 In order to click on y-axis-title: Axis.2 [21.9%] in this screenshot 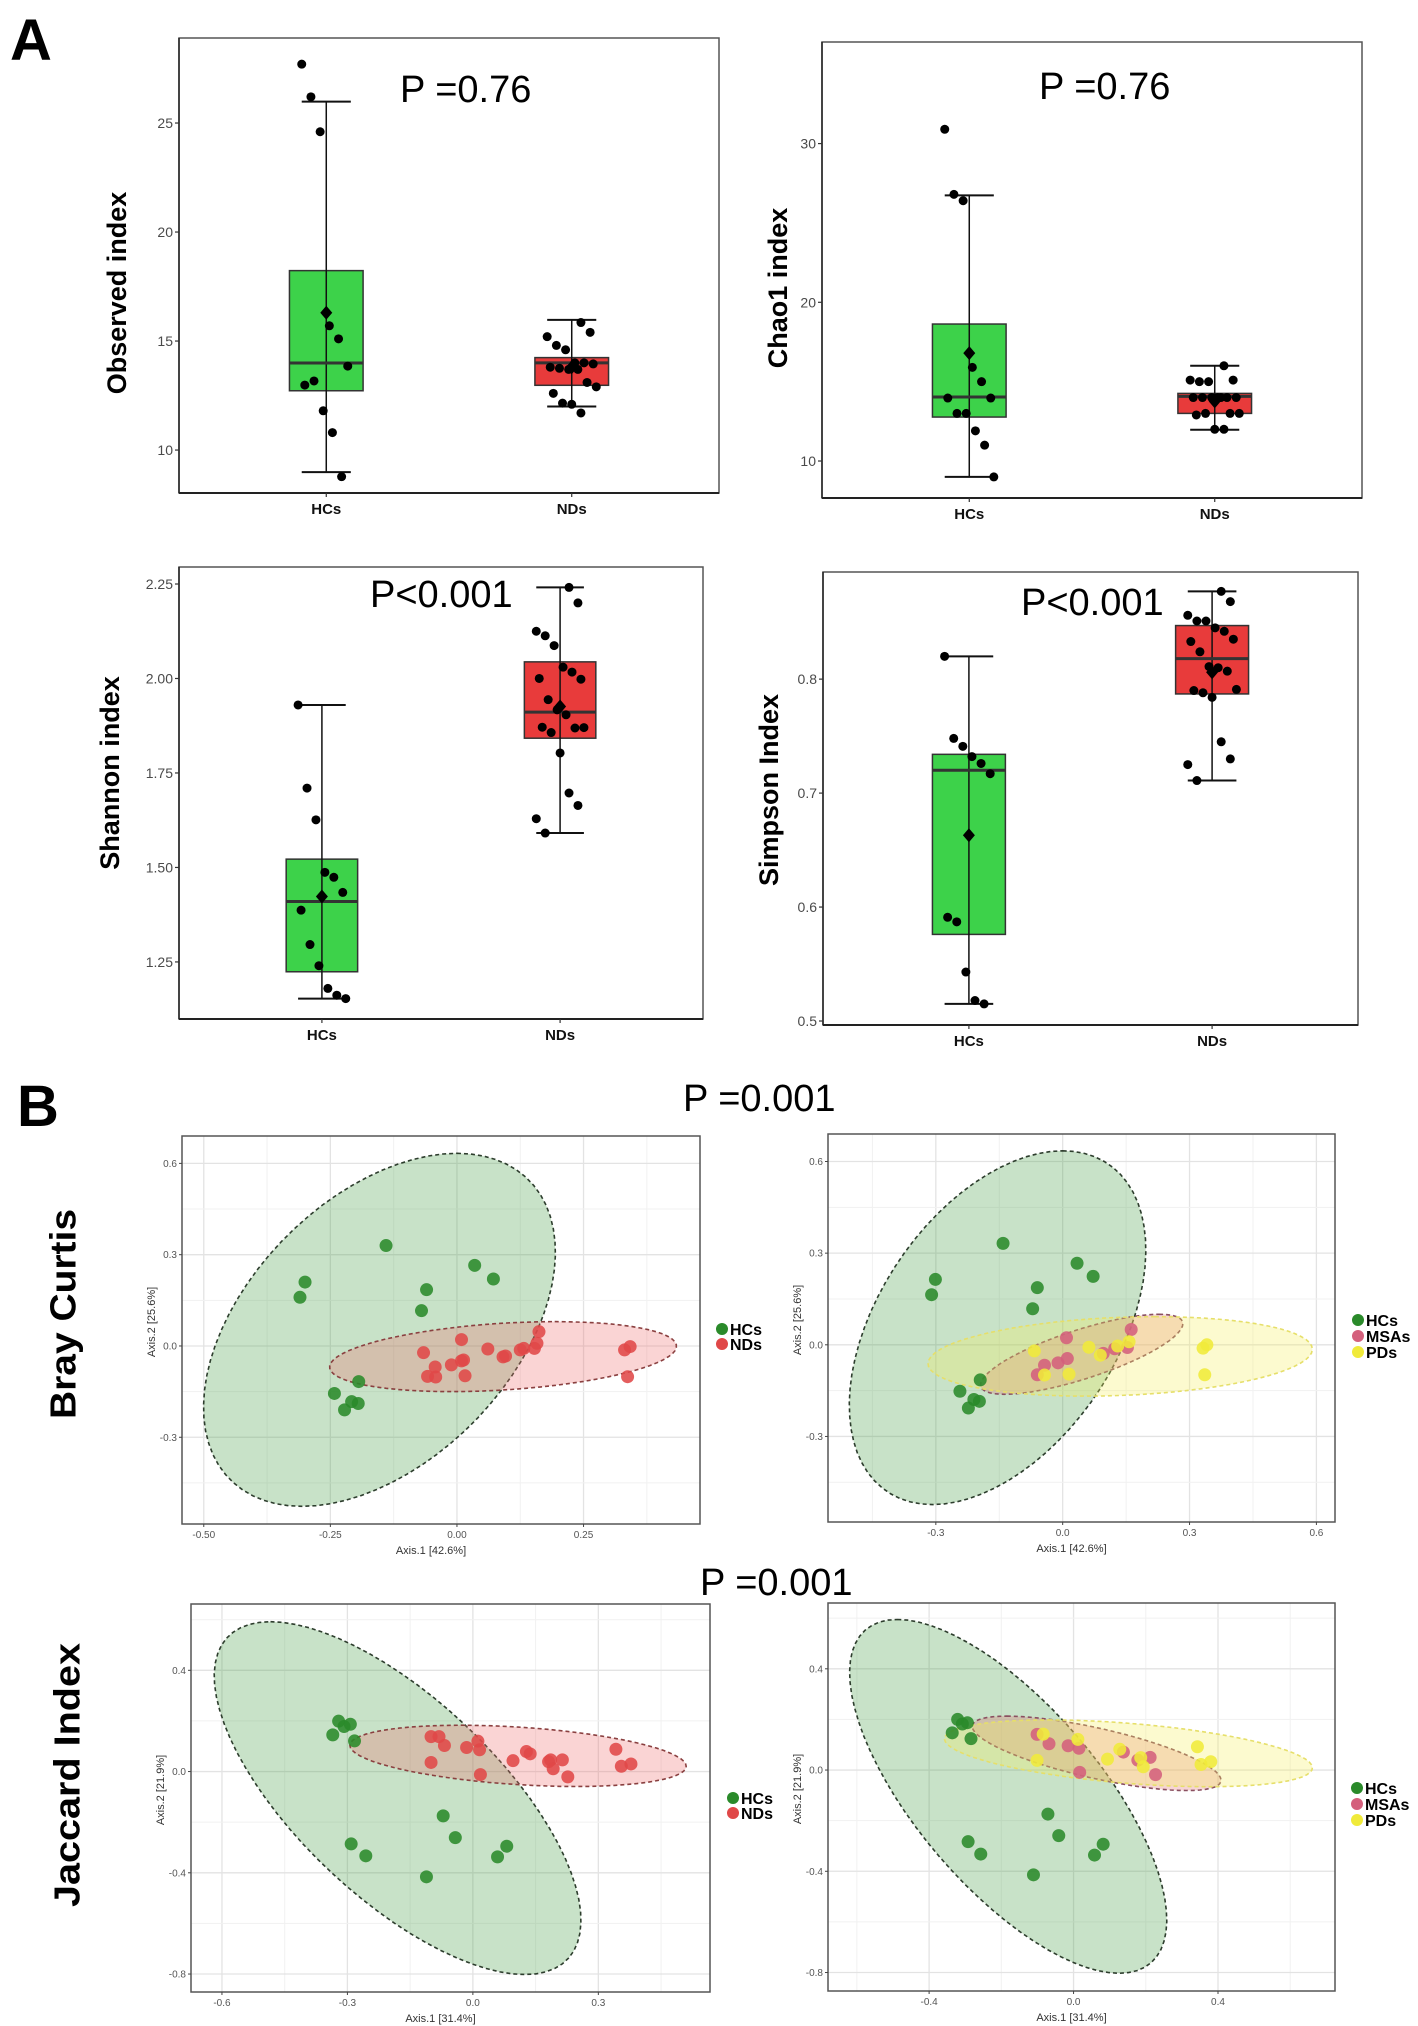, I will do `click(161, 1790)`.